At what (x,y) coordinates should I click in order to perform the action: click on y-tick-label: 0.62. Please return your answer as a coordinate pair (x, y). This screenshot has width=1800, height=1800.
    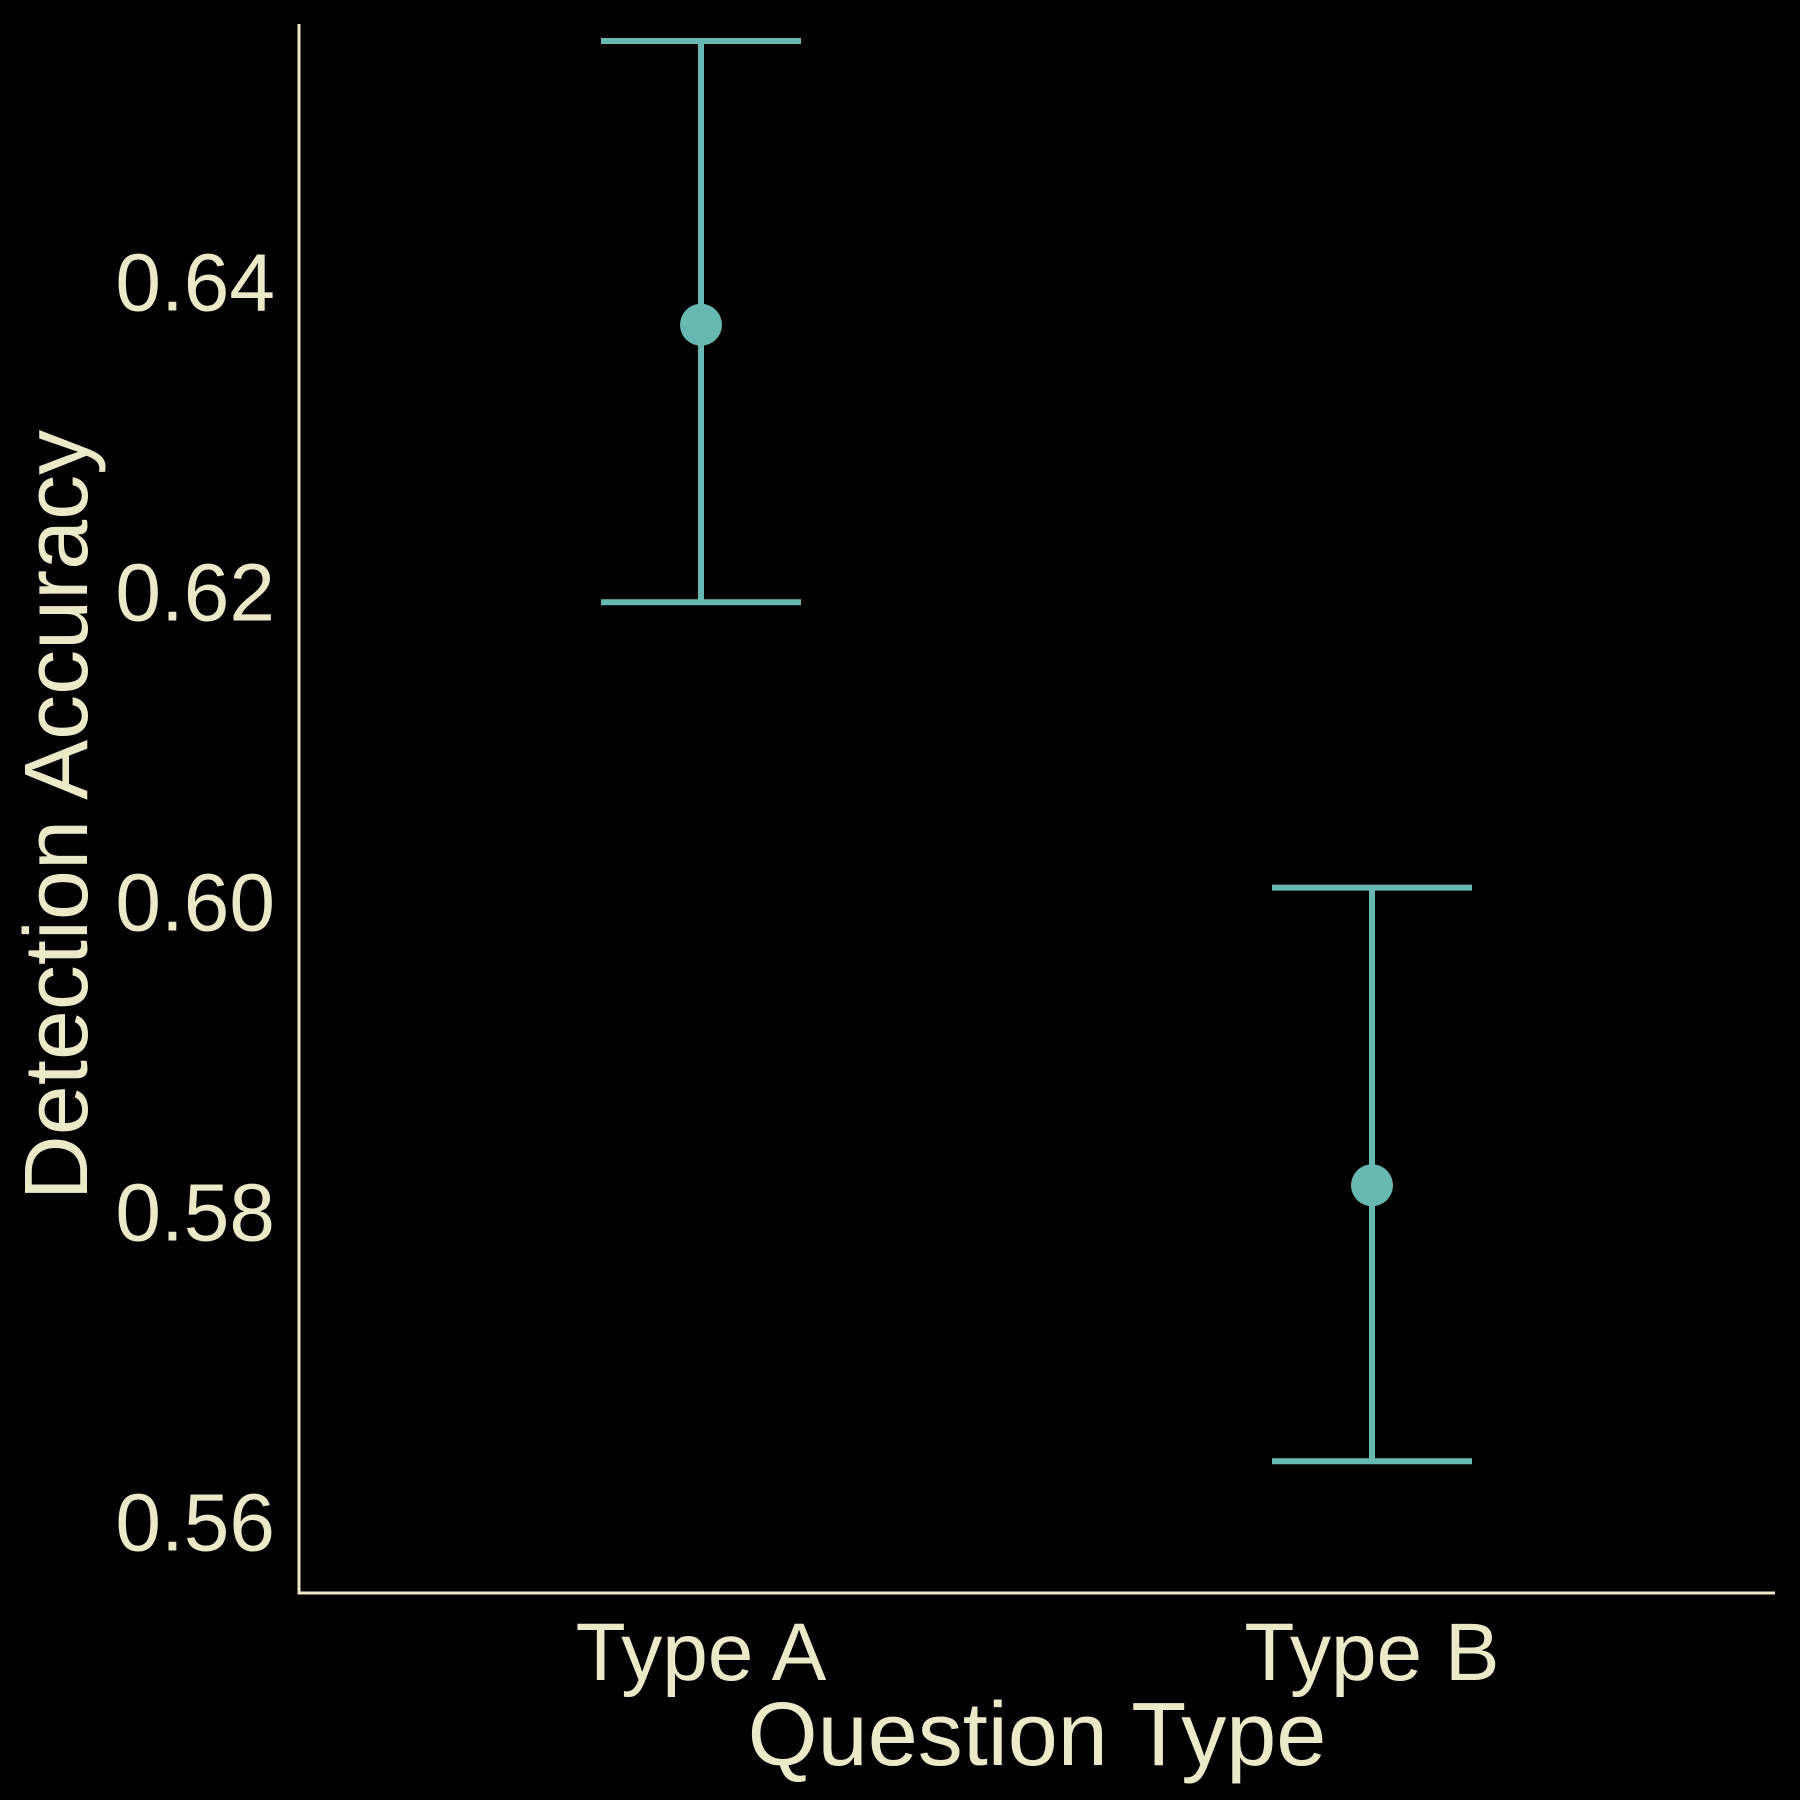
    Looking at the image, I should click on (195, 592).